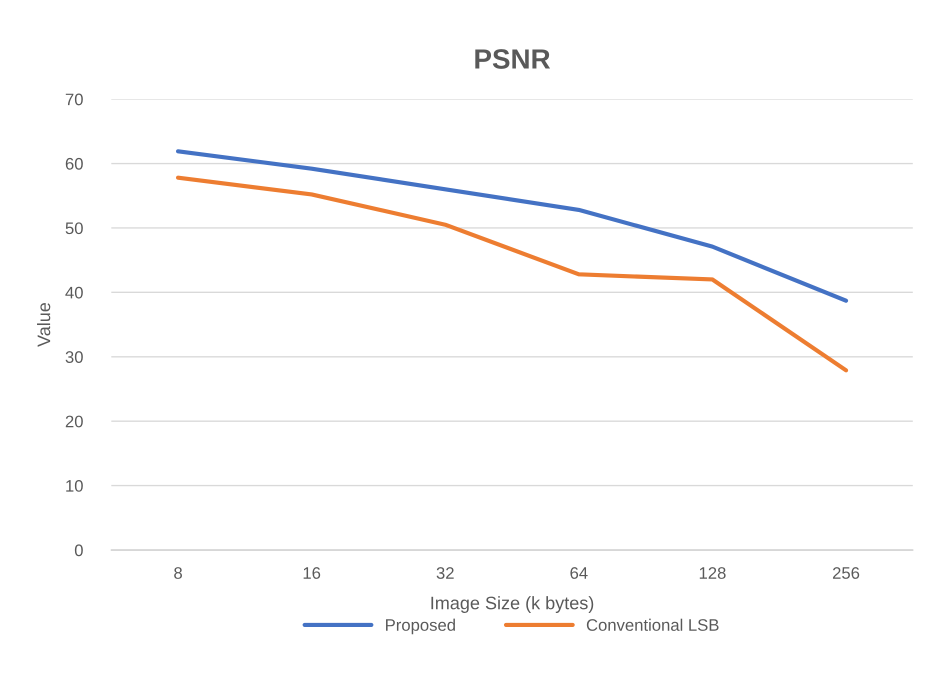 Image resolution: width=943 pixels, height=698 pixels. What do you see at coordinates (74, 292) in the screenshot?
I see `y-tick-label: 40` at bounding box center [74, 292].